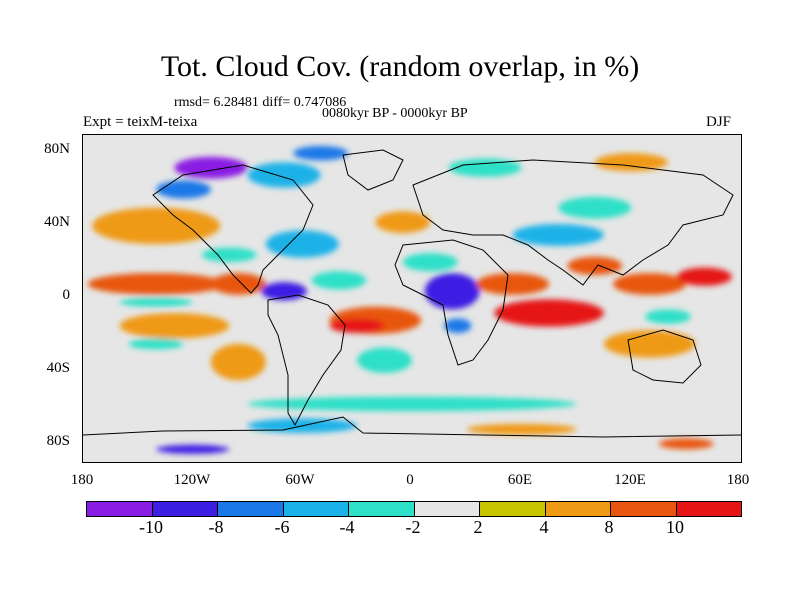 The height and width of the screenshot is (600, 800). What do you see at coordinates (57, 222) in the screenshot?
I see `lat-label-40n: 40N` at bounding box center [57, 222].